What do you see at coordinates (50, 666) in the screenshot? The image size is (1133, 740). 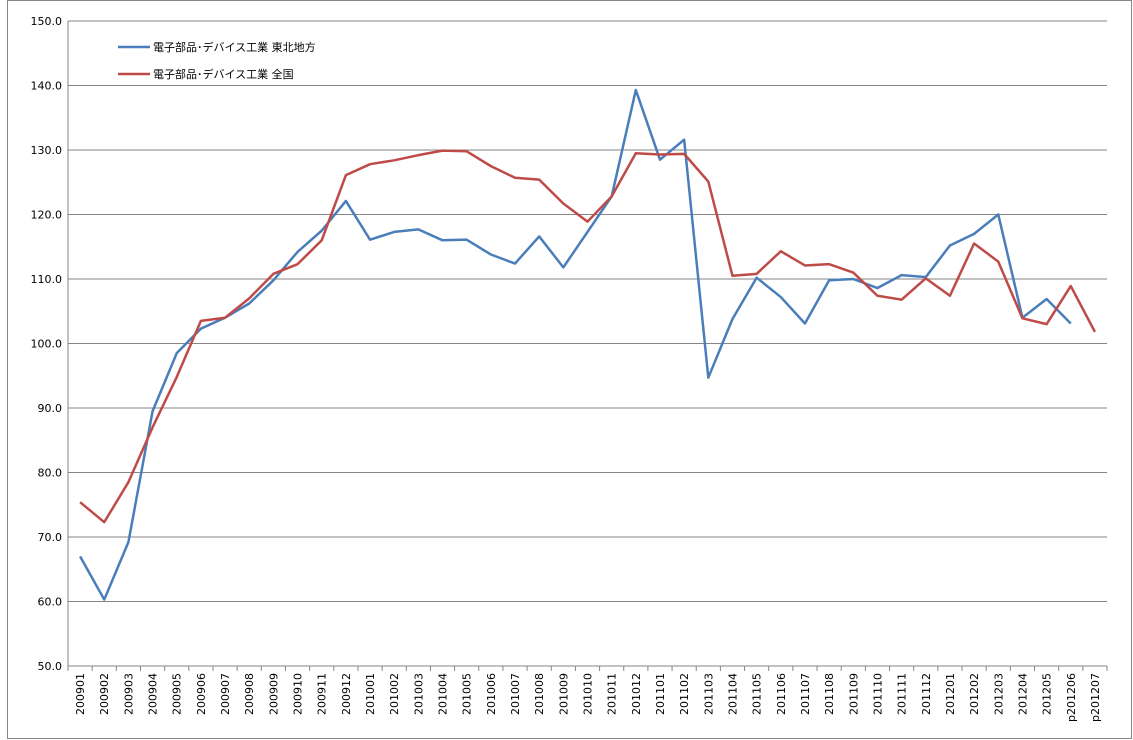 I see `y-tick-label: 50.0` at bounding box center [50, 666].